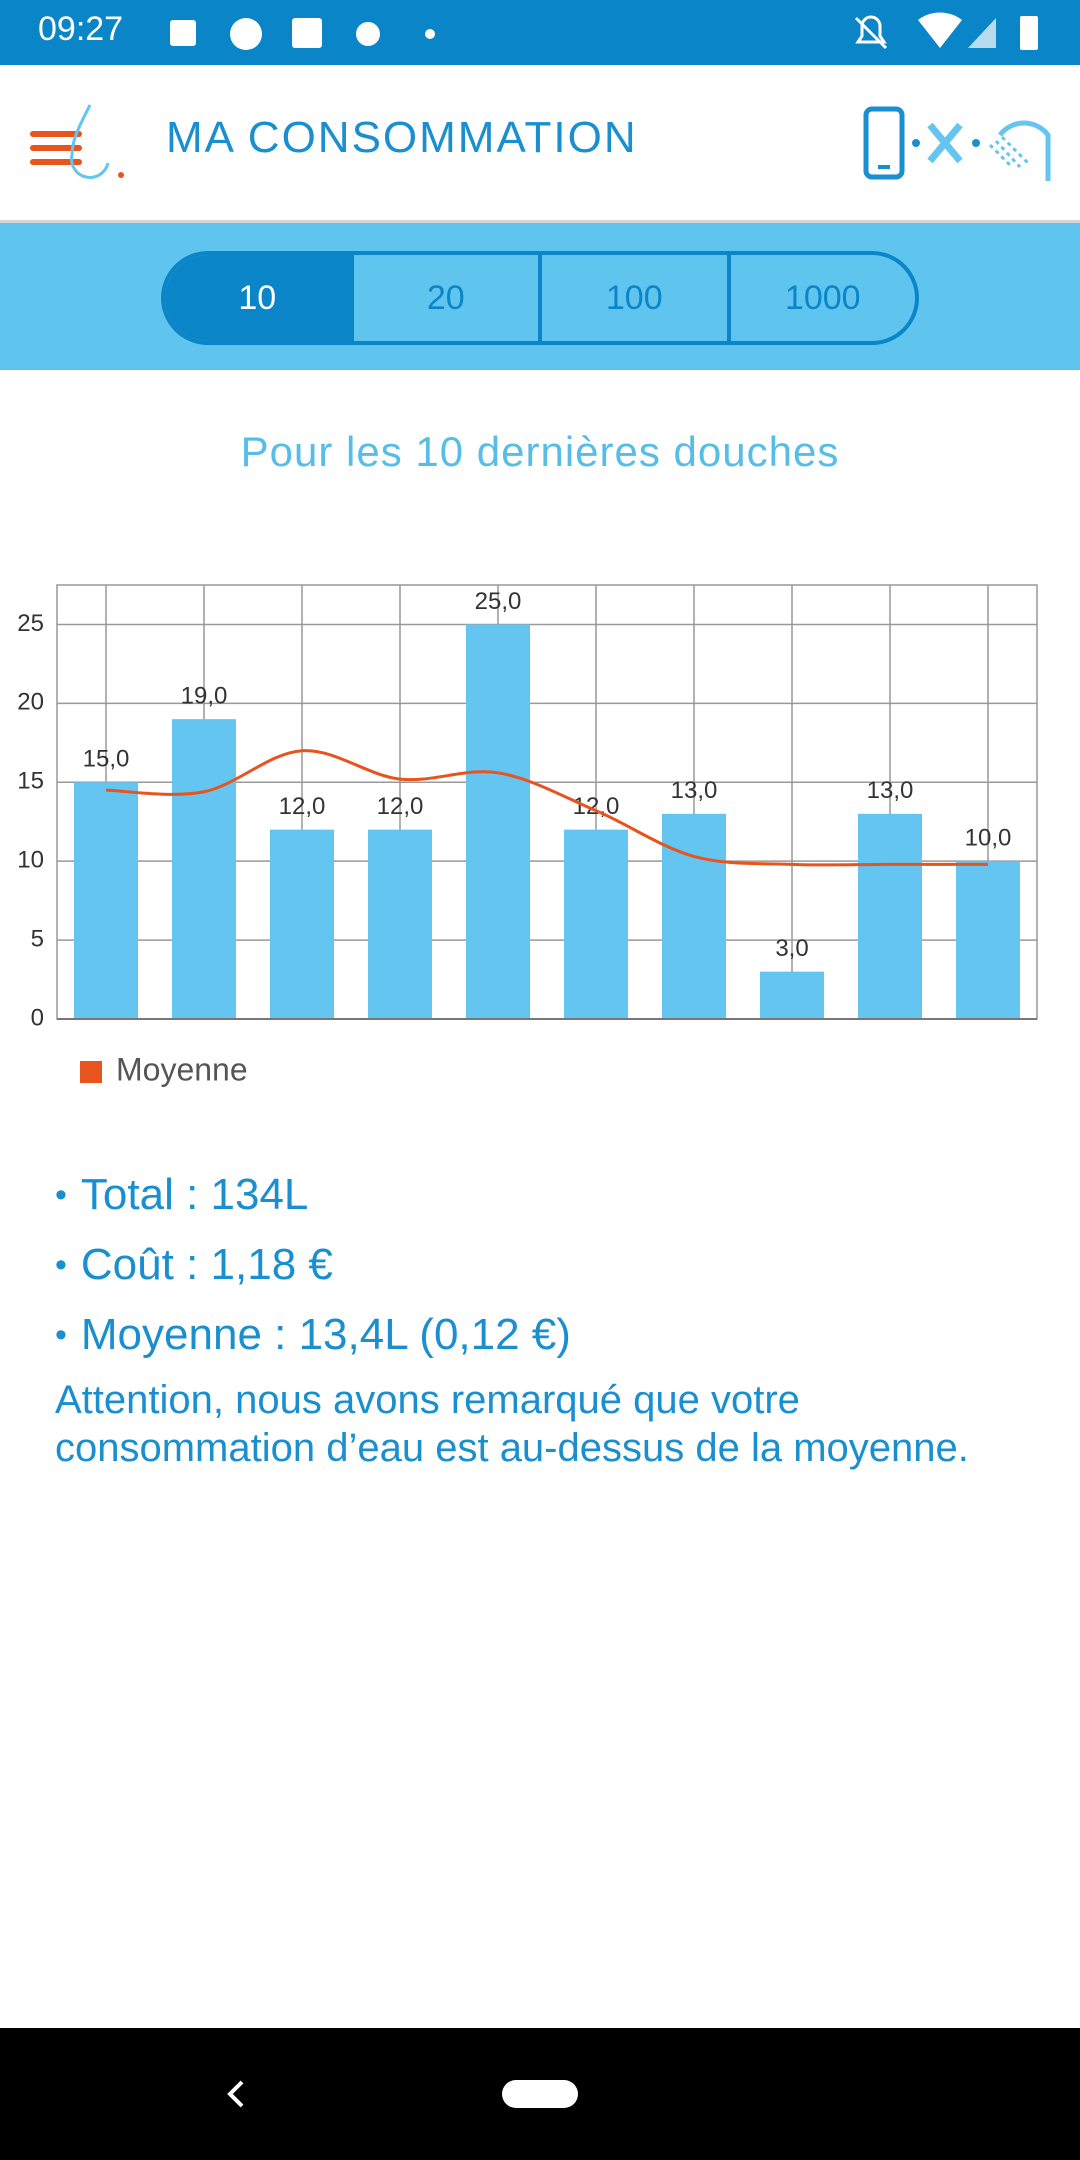  Describe the element at coordinates (257, 298) in the screenshot. I see `tab: 10` at that location.